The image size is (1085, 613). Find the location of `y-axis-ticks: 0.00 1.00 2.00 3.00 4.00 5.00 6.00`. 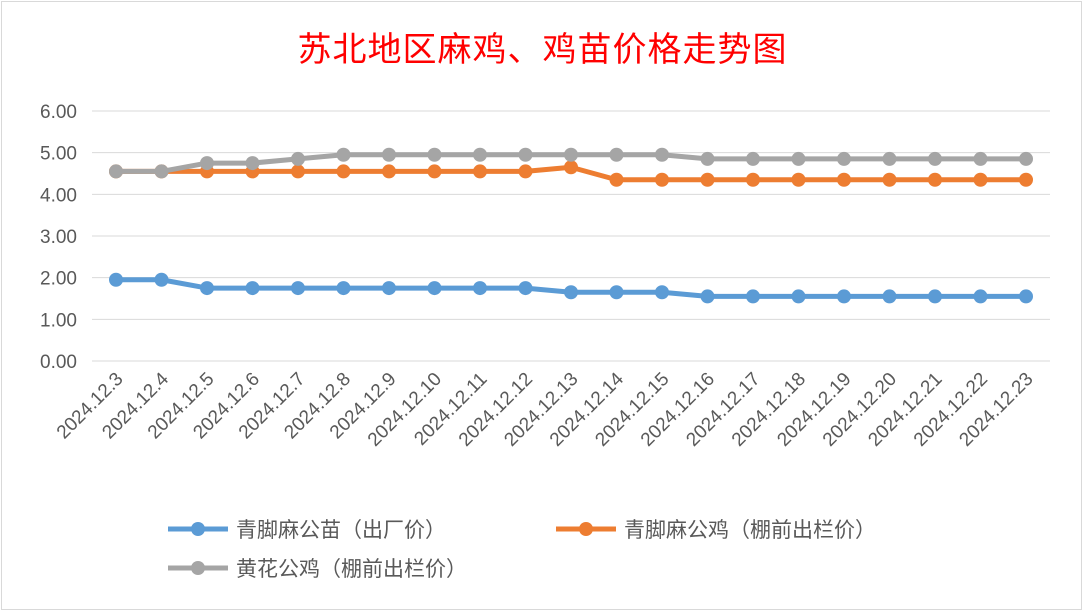

y-axis-ticks: 0.00 1.00 2.00 3.00 4.00 5.00 6.00 is located at coordinates (58, 237).